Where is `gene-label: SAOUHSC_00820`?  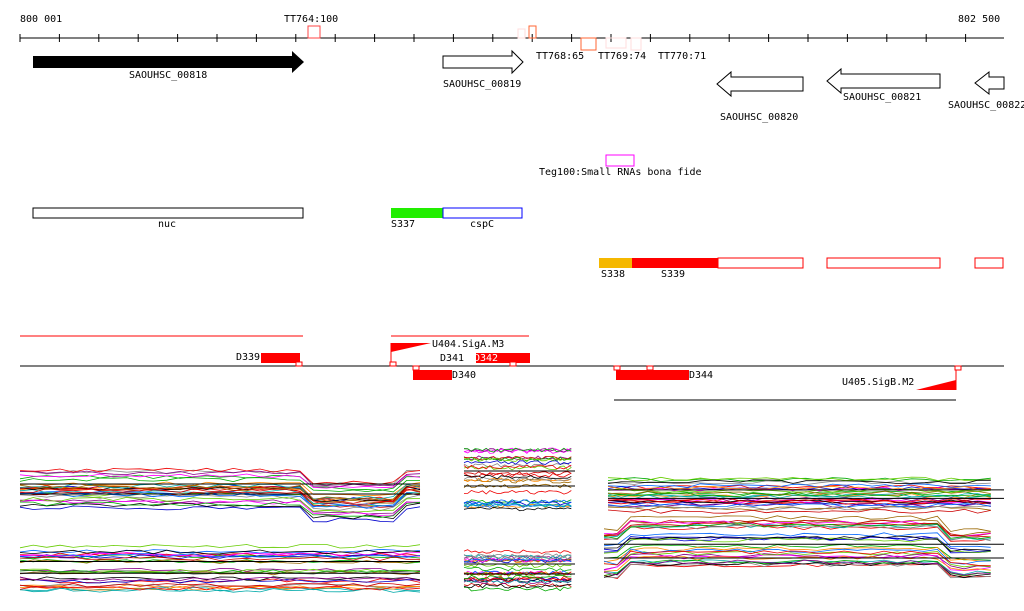 gene-label: SAOUHSC_00820 is located at coordinates (759, 117).